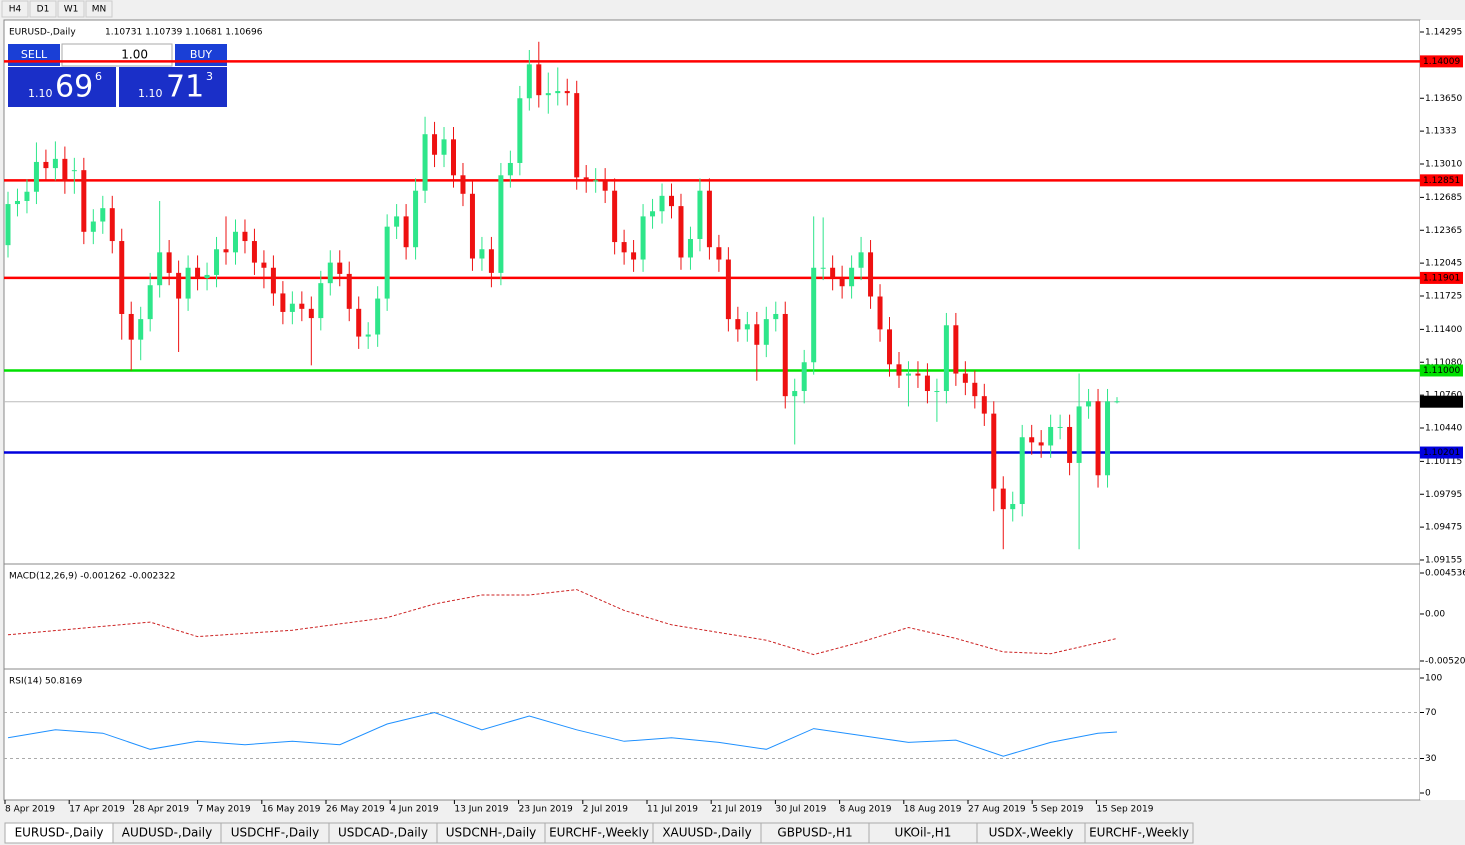 The height and width of the screenshot is (845, 1465). Describe the element at coordinates (1441, 132) in the screenshot. I see `y-tick-label: 1.1333` at that location.